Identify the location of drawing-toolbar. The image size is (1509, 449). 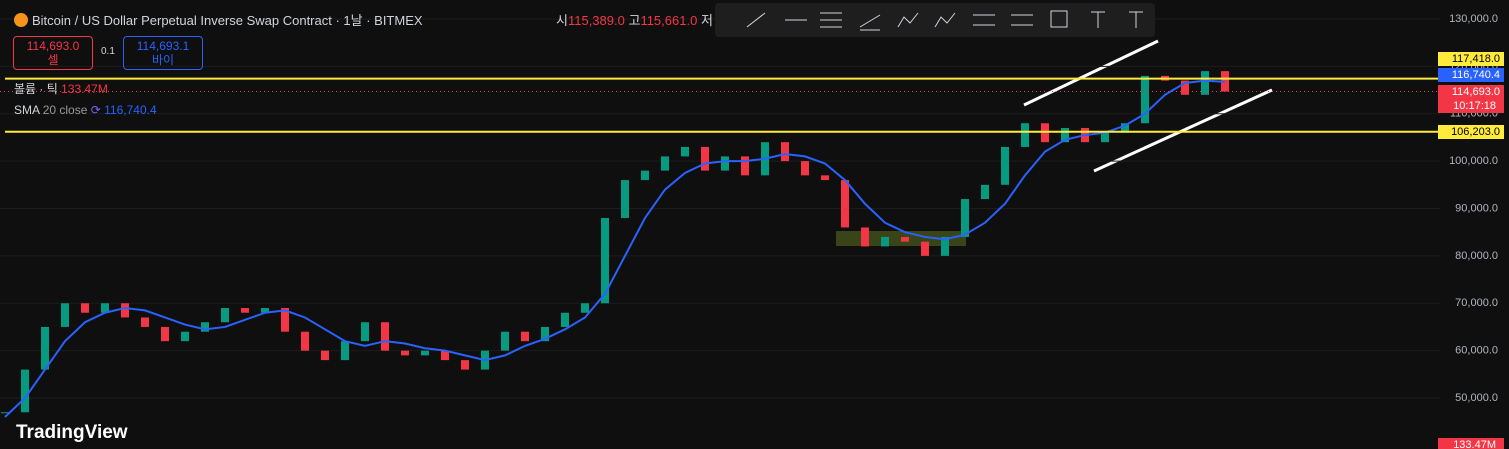
(935, 20).